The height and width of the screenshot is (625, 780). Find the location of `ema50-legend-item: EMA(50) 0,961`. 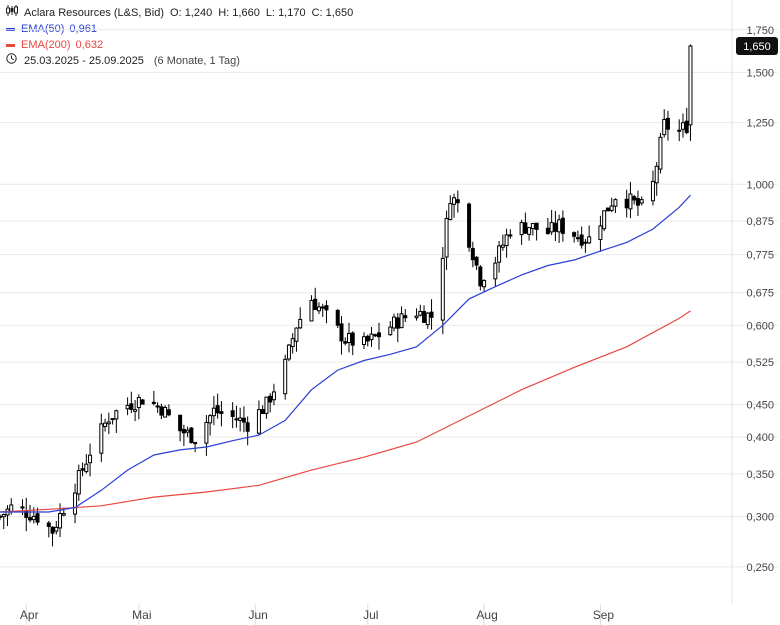

ema50-legend-item: EMA(50) 0,961 is located at coordinates (179, 29).